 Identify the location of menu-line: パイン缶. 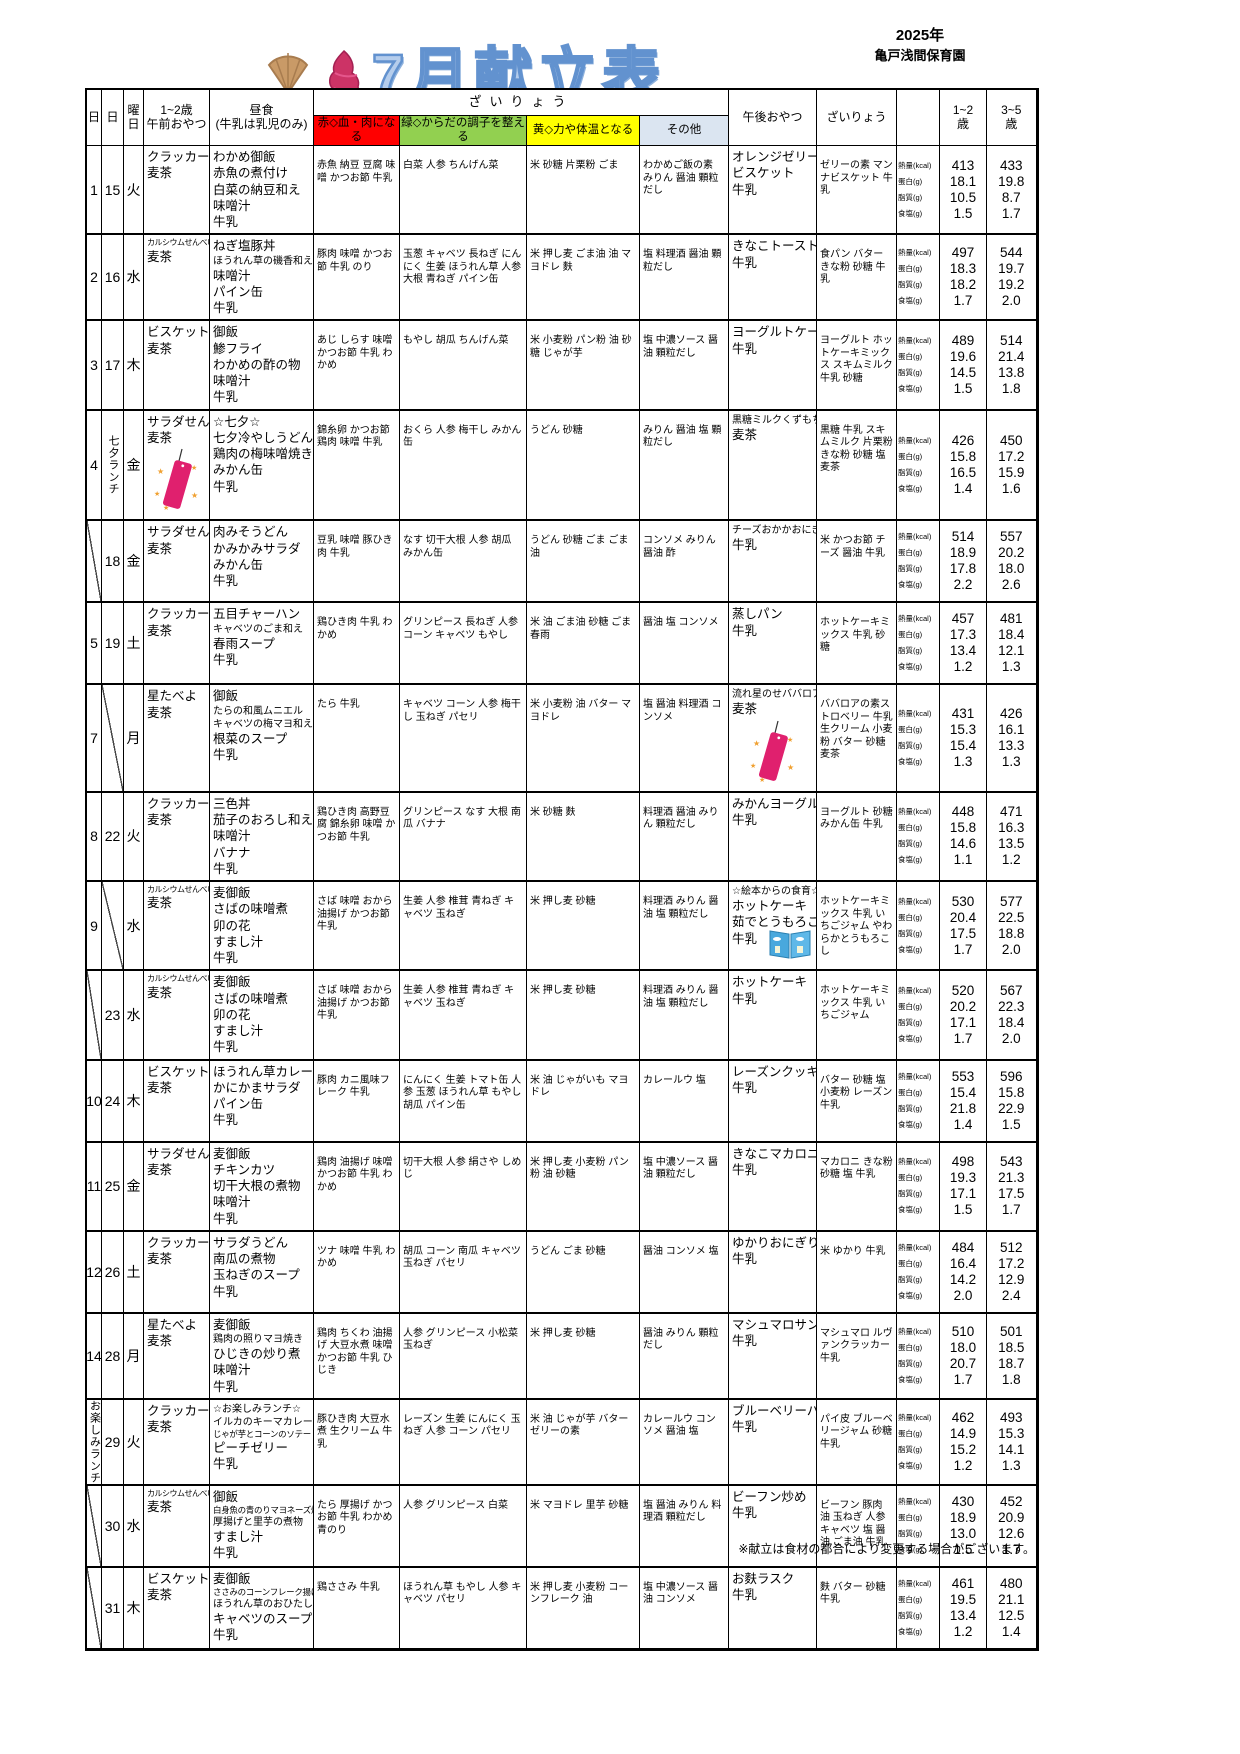
(238, 1104).